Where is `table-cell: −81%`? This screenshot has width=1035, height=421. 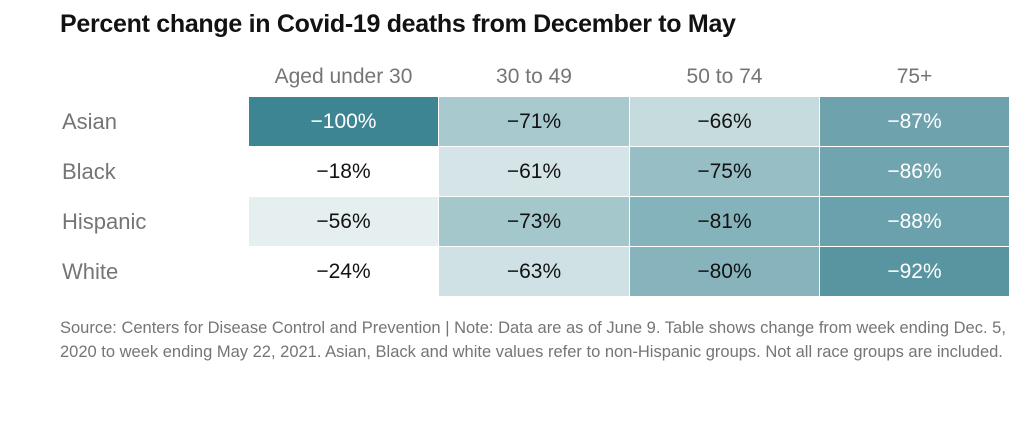 table-cell: −81% is located at coordinates (724, 221).